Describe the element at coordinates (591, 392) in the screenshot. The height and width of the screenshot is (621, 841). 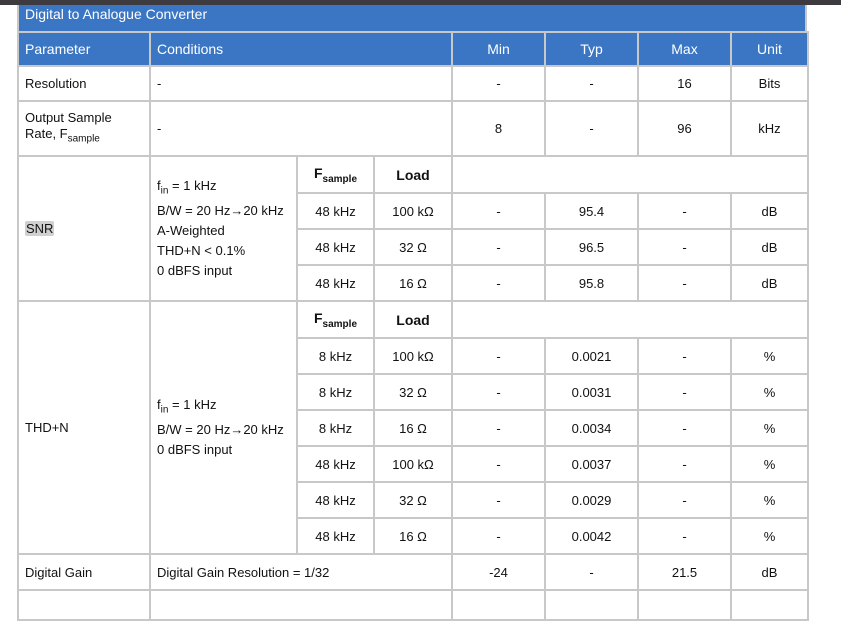
I see `typ: 0.0031` at that location.